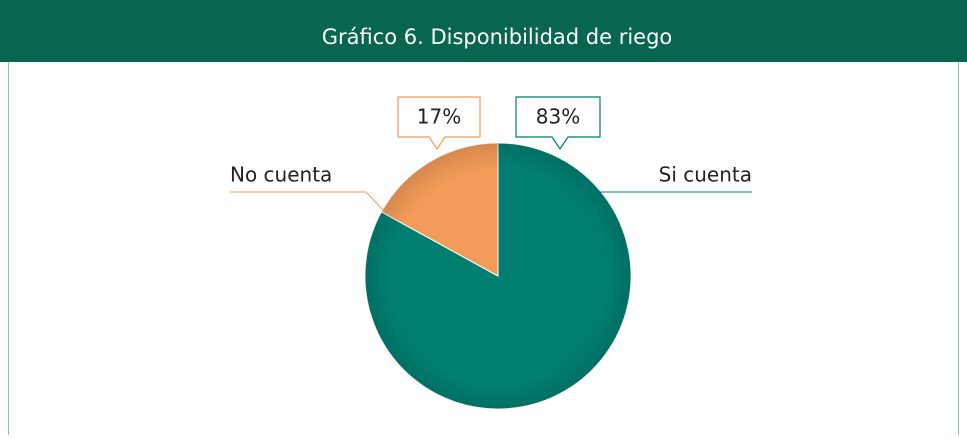  What do you see at coordinates (705, 175) in the screenshot?
I see `category-label: Si cuenta` at bounding box center [705, 175].